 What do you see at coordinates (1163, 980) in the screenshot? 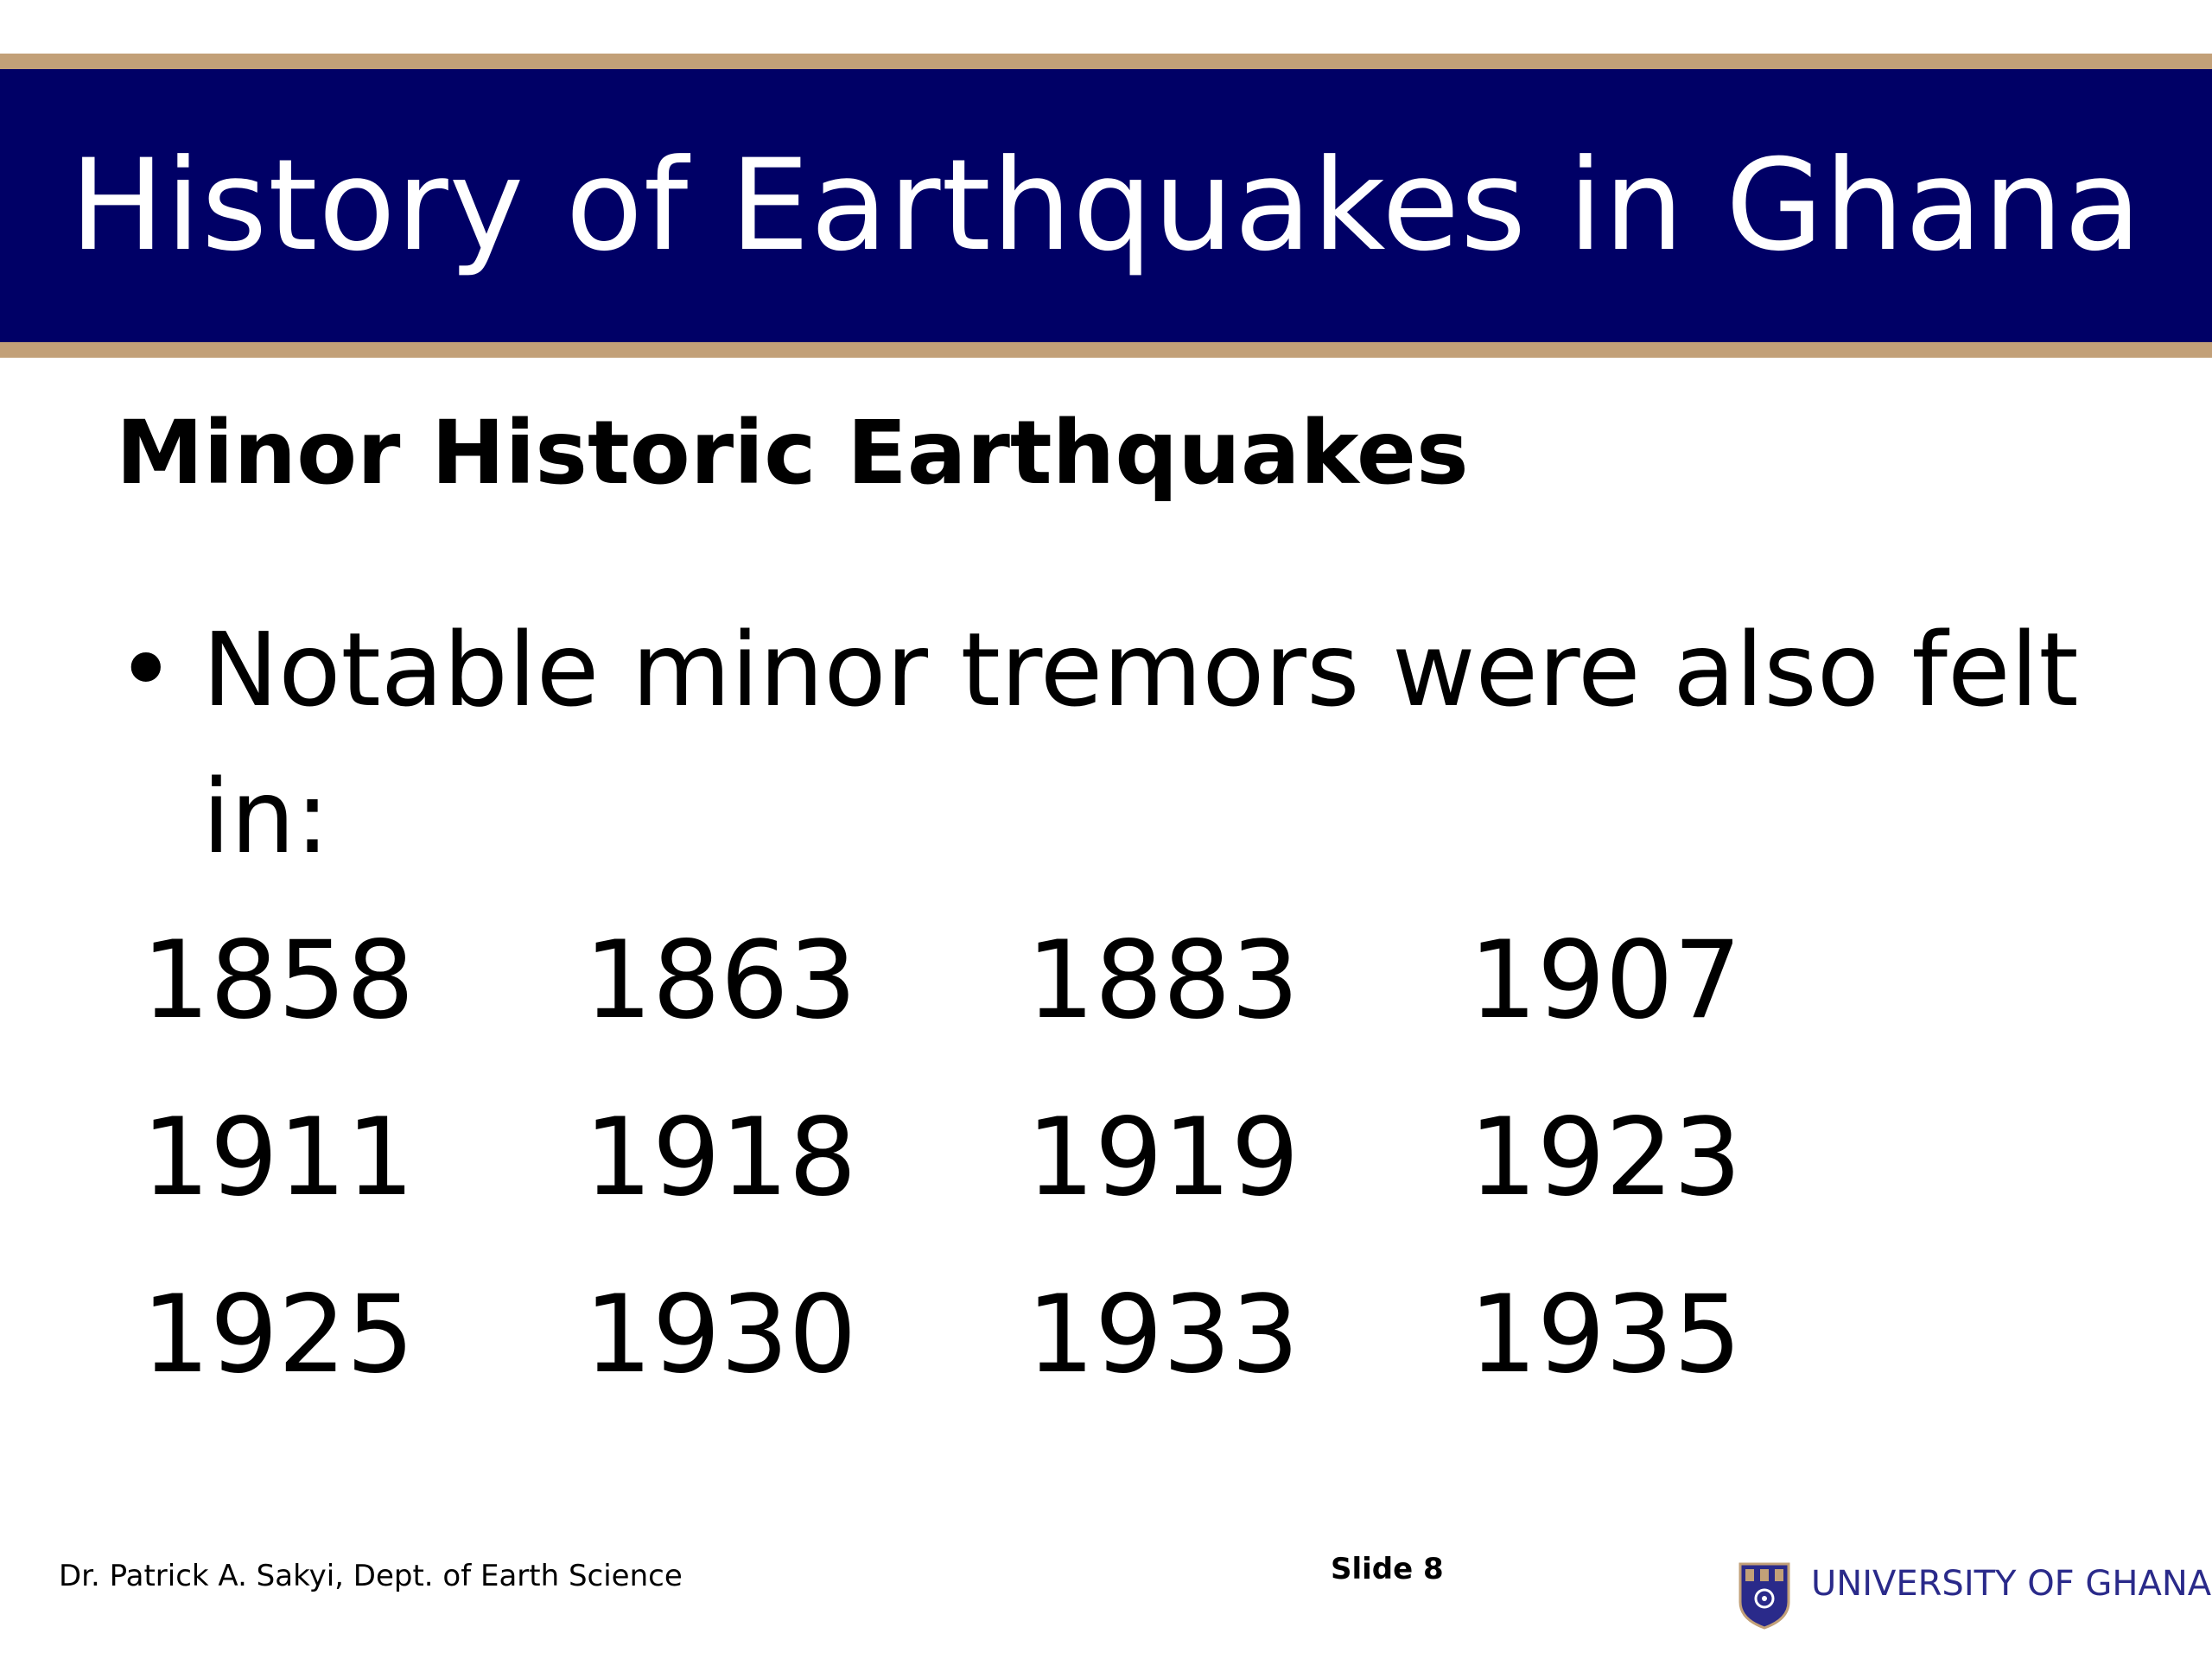
I see `year-cell: 1883` at bounding box center [1163, 980].